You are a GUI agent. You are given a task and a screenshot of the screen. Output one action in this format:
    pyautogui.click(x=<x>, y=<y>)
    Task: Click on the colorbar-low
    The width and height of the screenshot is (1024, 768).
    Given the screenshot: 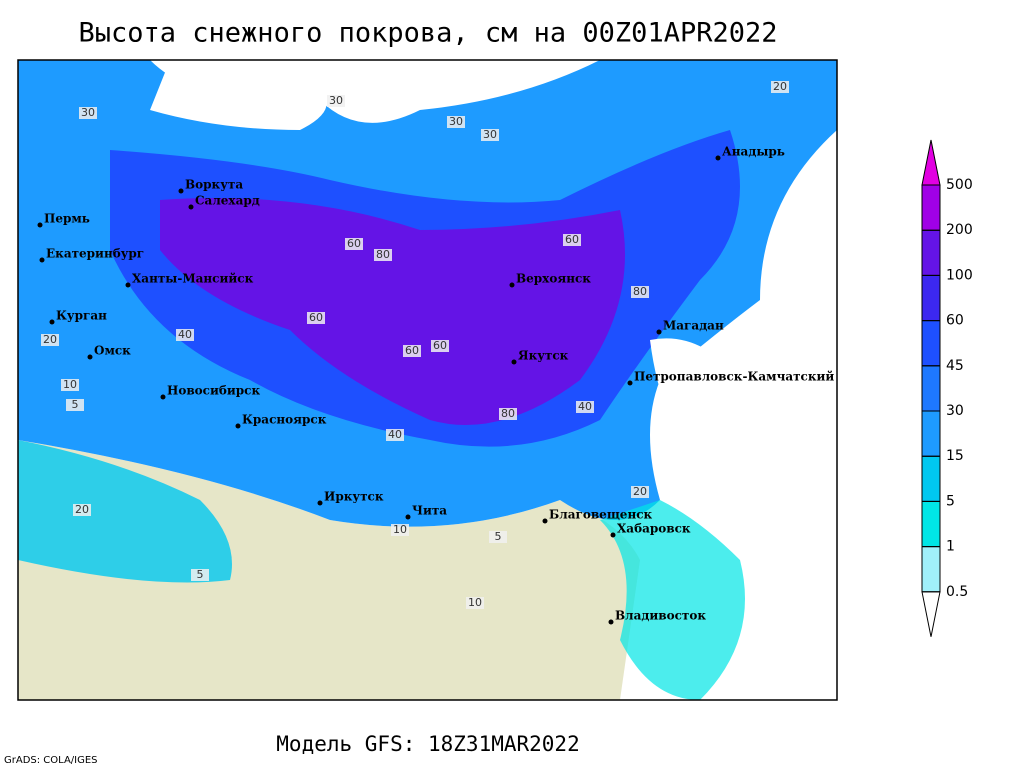 What is the action you would take?
    pyautogui.click(x=931, y=614)
    